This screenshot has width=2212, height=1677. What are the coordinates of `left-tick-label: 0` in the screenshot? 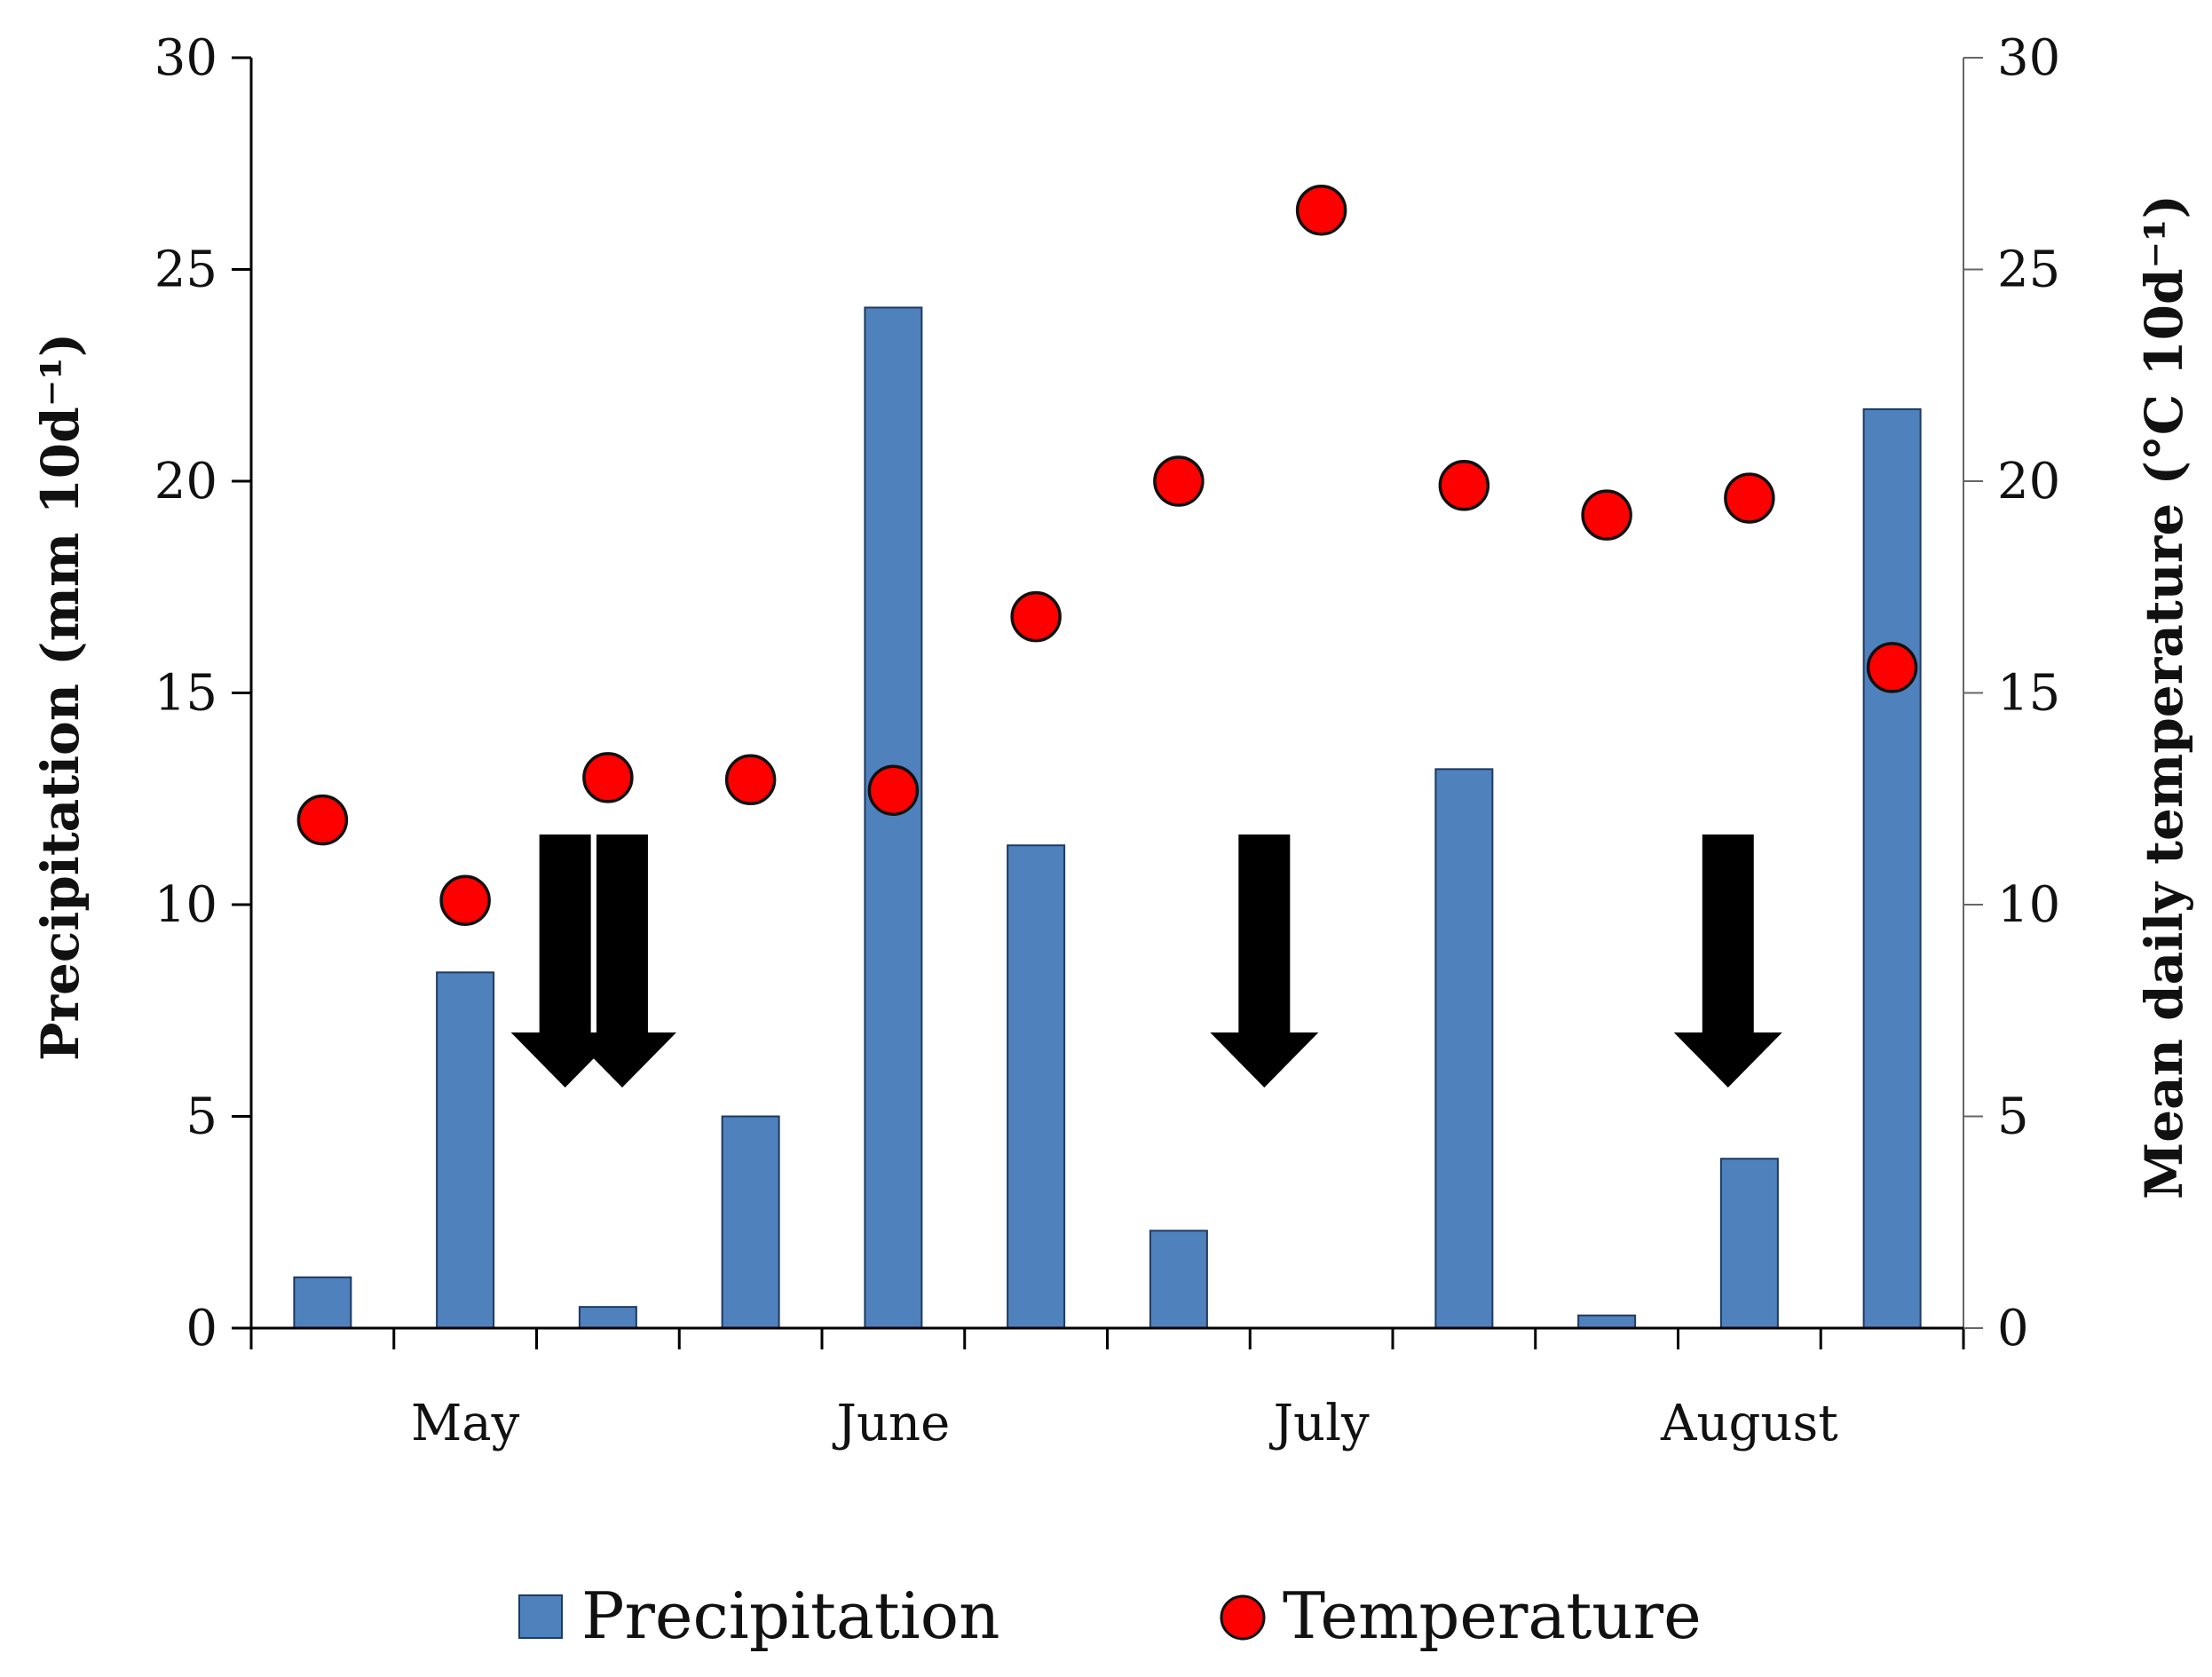 It's located at (201, 1328).